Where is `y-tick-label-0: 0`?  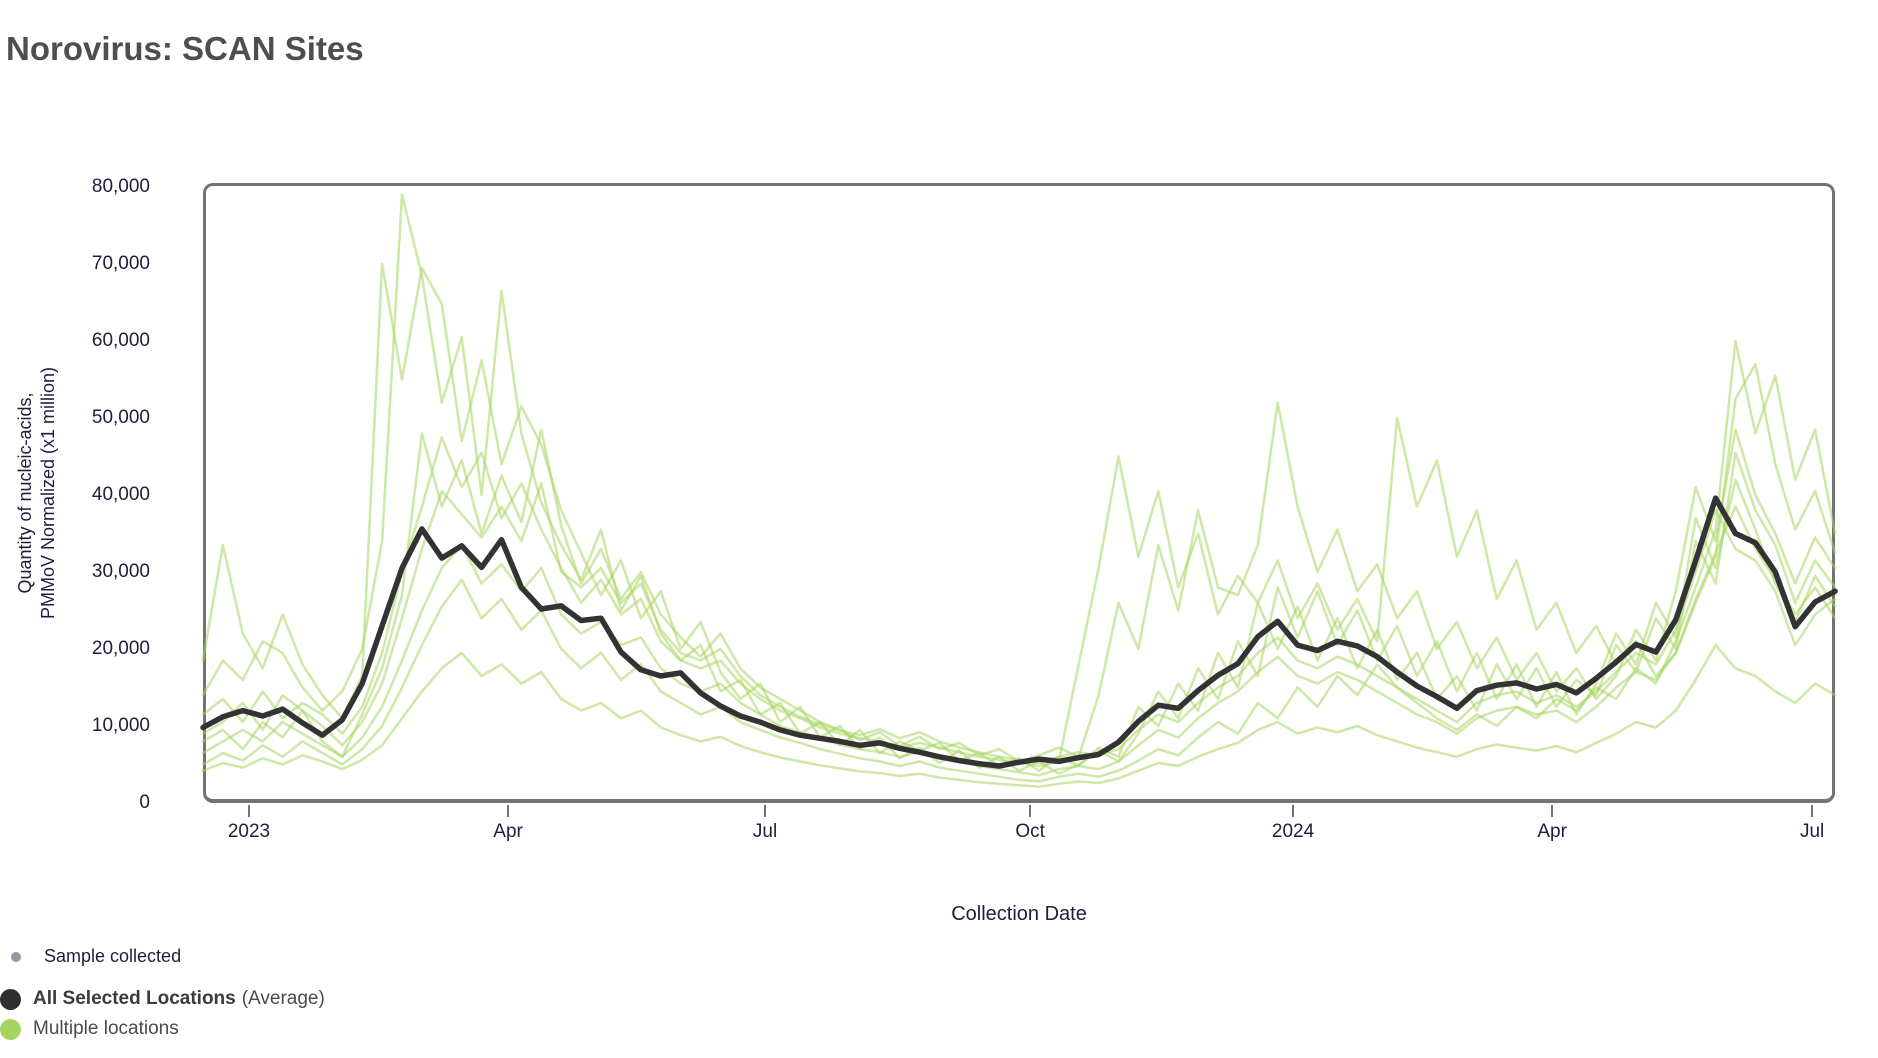 y-tick-label-0: 0 is located at coordinates (144, 802).